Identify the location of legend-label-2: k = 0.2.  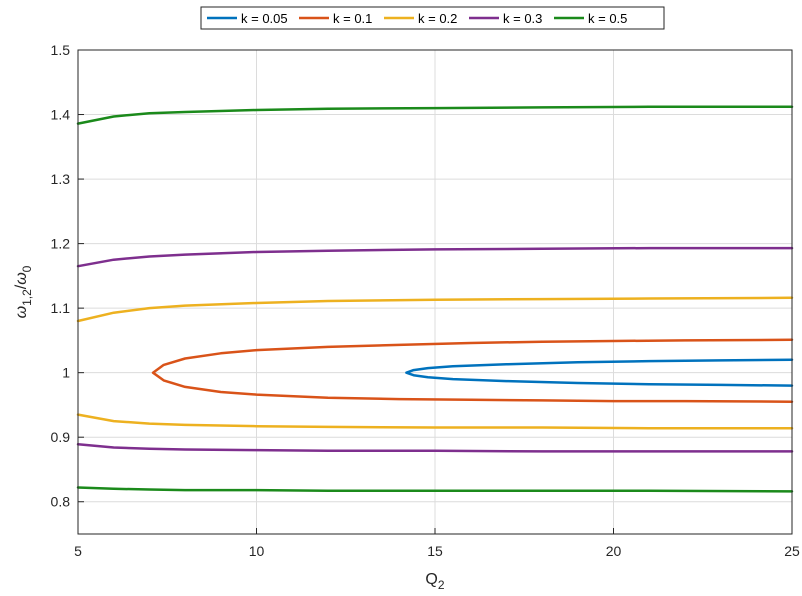
(437, 18).